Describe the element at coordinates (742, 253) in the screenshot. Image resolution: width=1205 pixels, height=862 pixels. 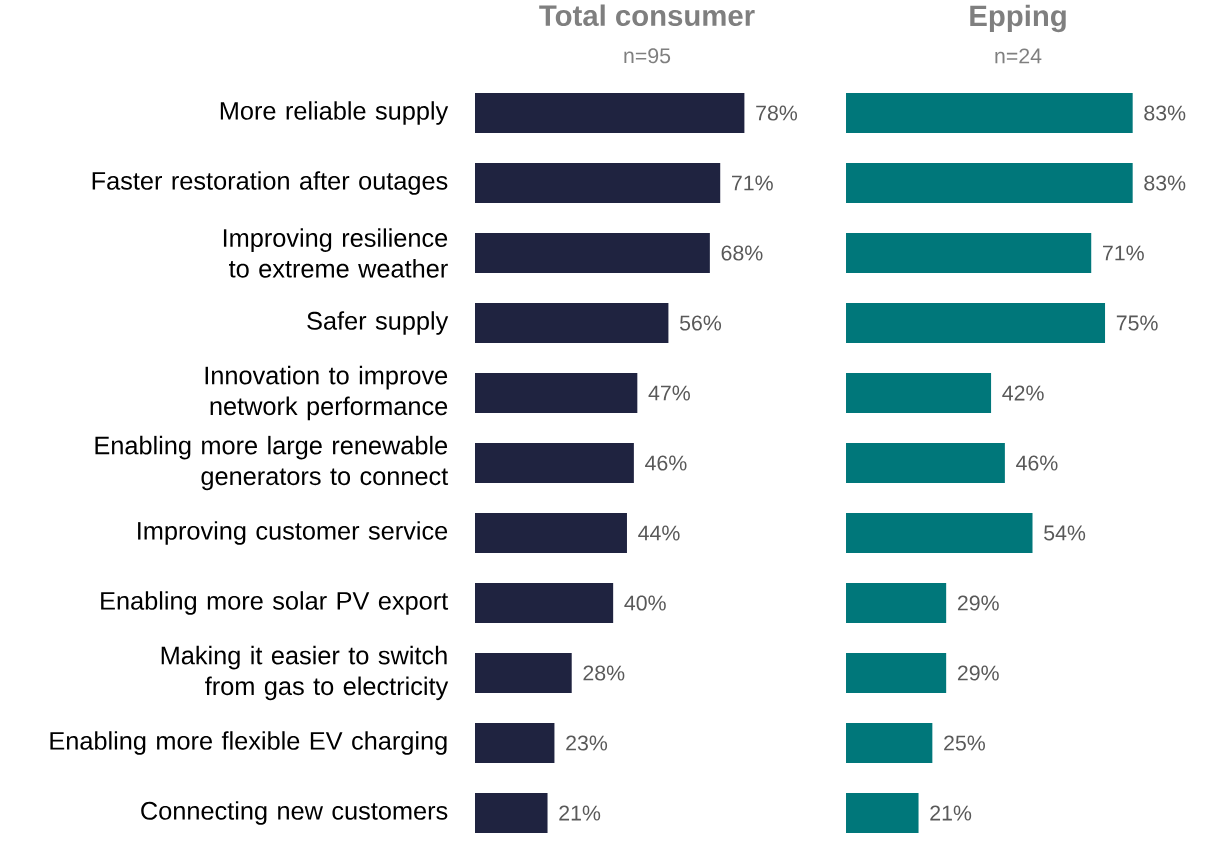
I see `data-label: 68%` at that location.